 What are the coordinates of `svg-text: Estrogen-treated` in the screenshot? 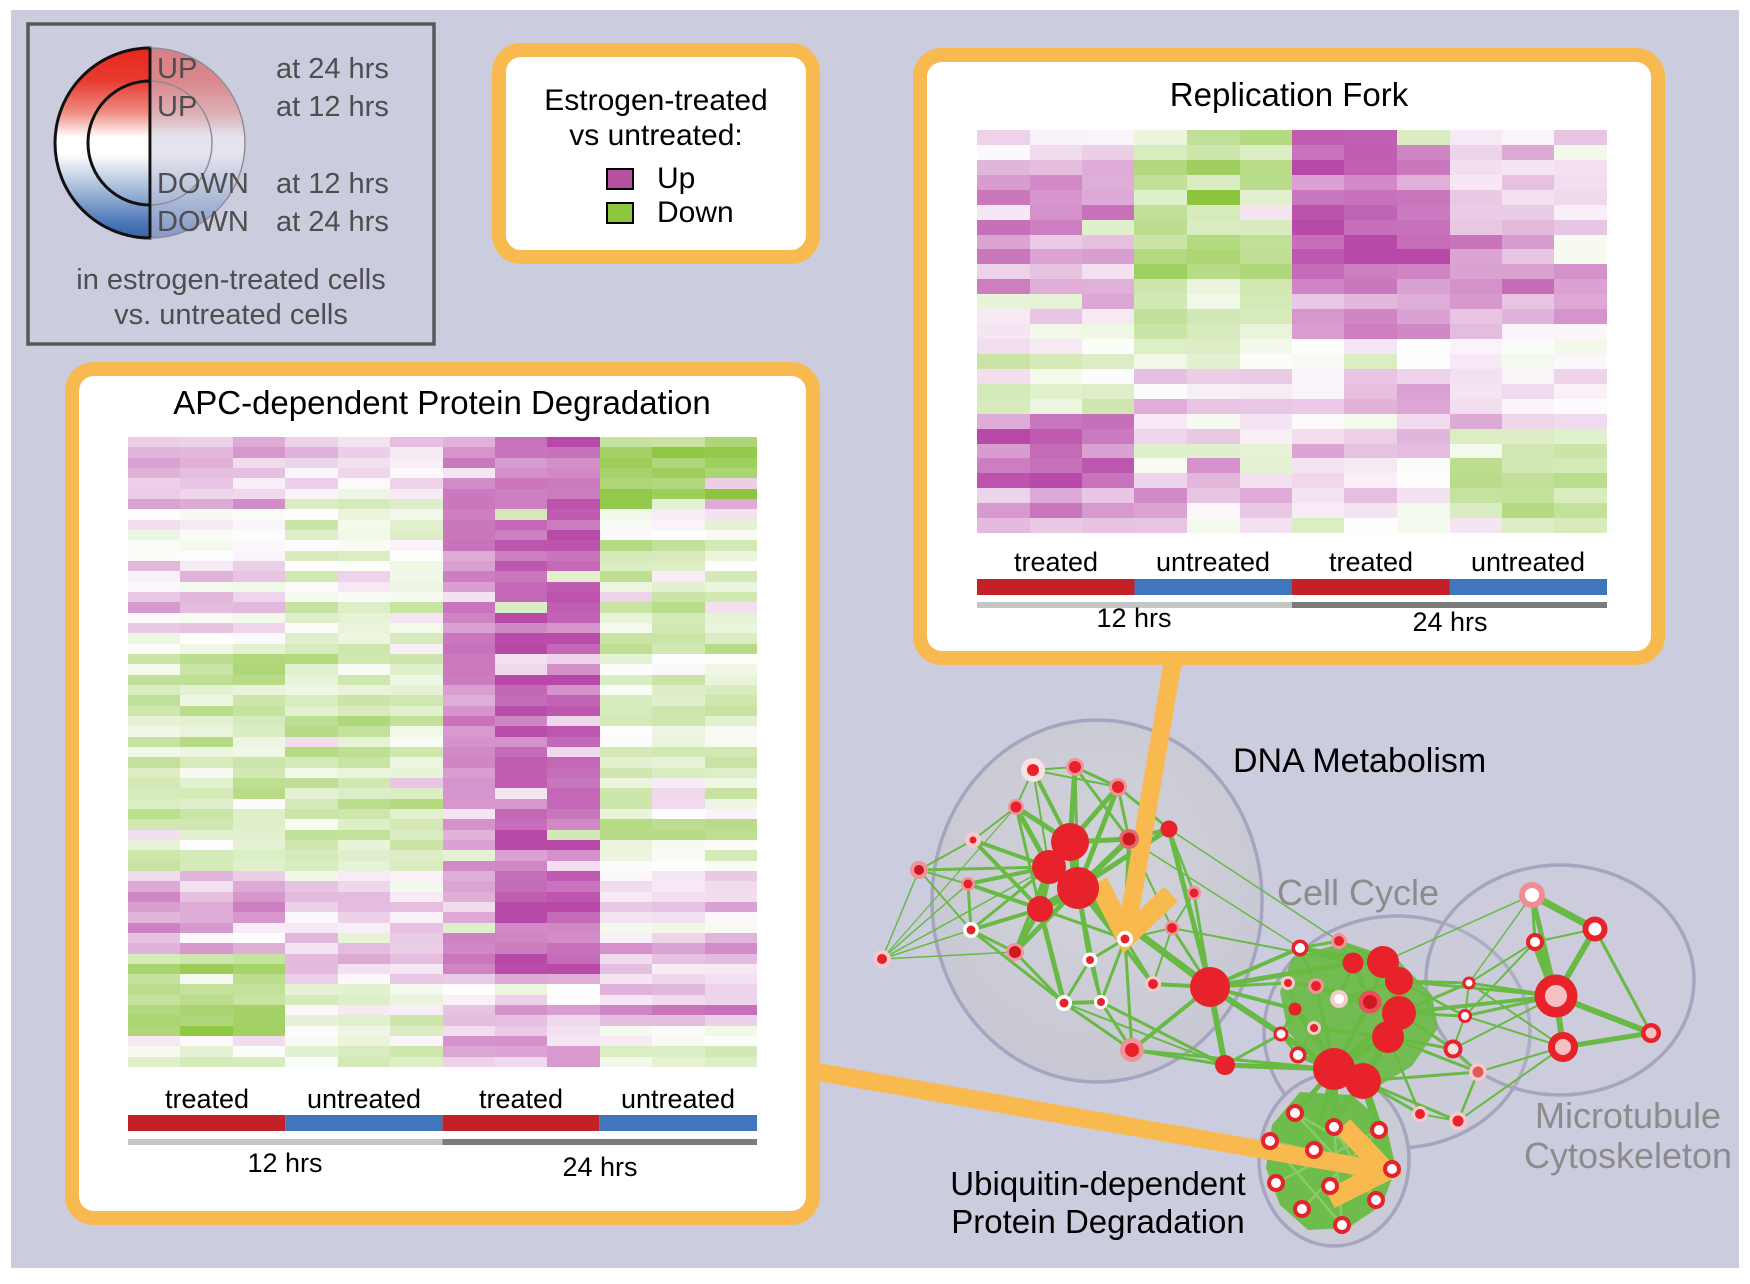 It's located at (655, 100).